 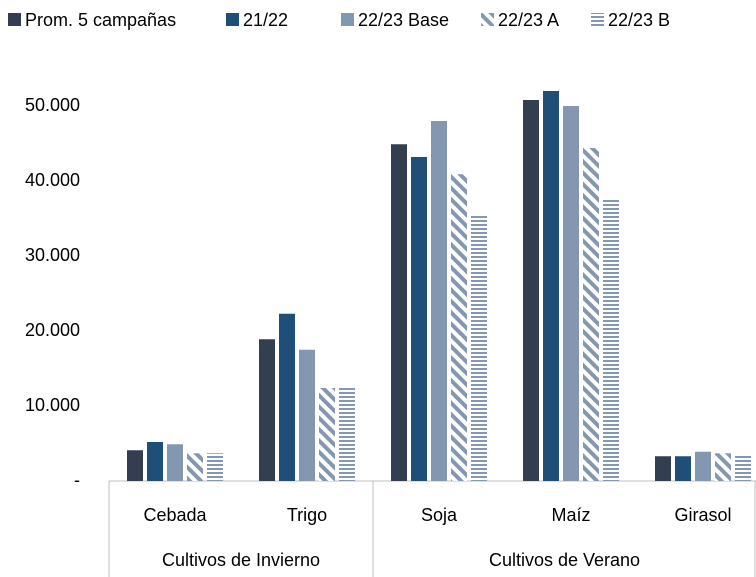 I want to click on legend-label: 22/23 A, so click(x=528, y=20).